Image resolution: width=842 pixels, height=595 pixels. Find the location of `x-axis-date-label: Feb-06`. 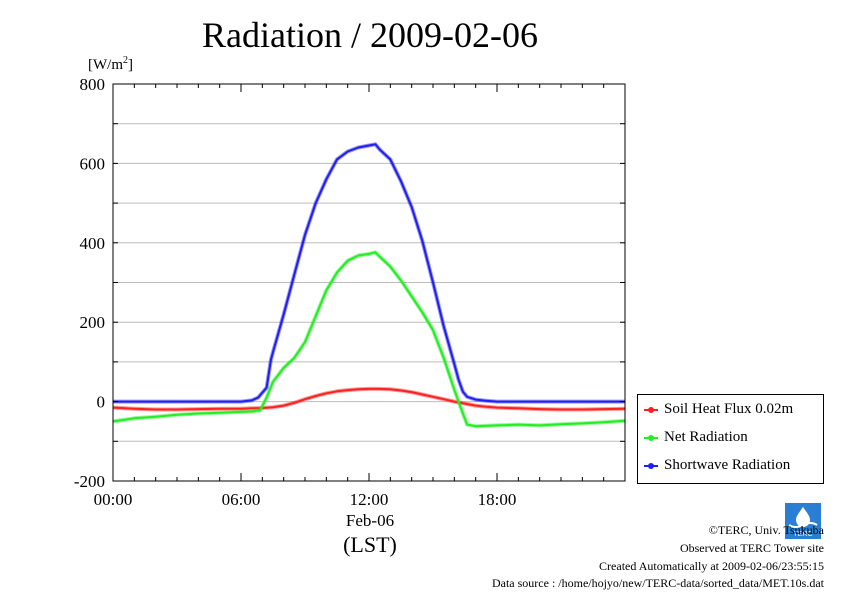

x-axis-date-label: Feb-06 is located at coordinates (370, 520).